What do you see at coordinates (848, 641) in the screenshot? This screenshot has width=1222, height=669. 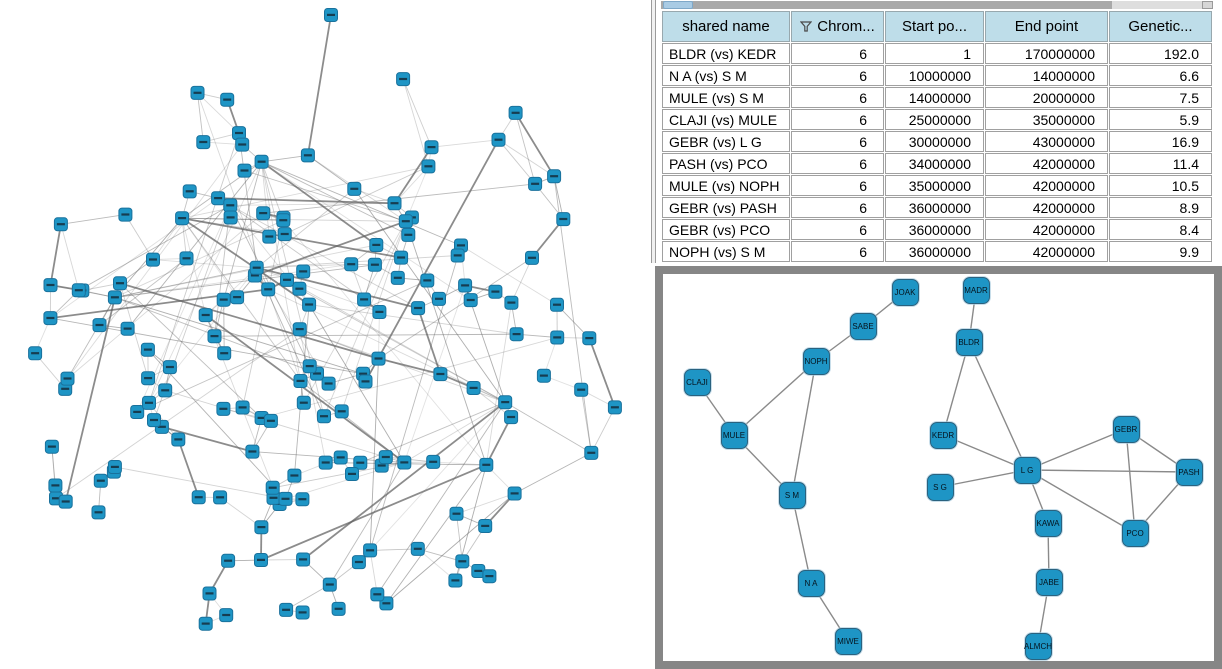 I see `network-node-miwe: MIWE` at bounding box center [848, 641].